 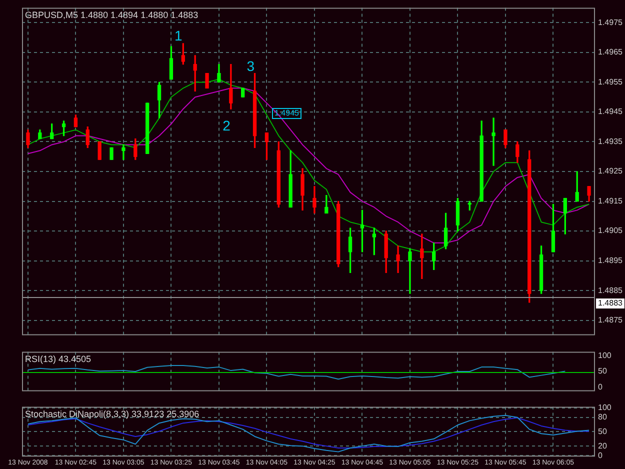 What do you see at coordinates (611, 320) in the screenshot?
I see `y-tick-label: 1.4875` at bounding box center [611, 320].